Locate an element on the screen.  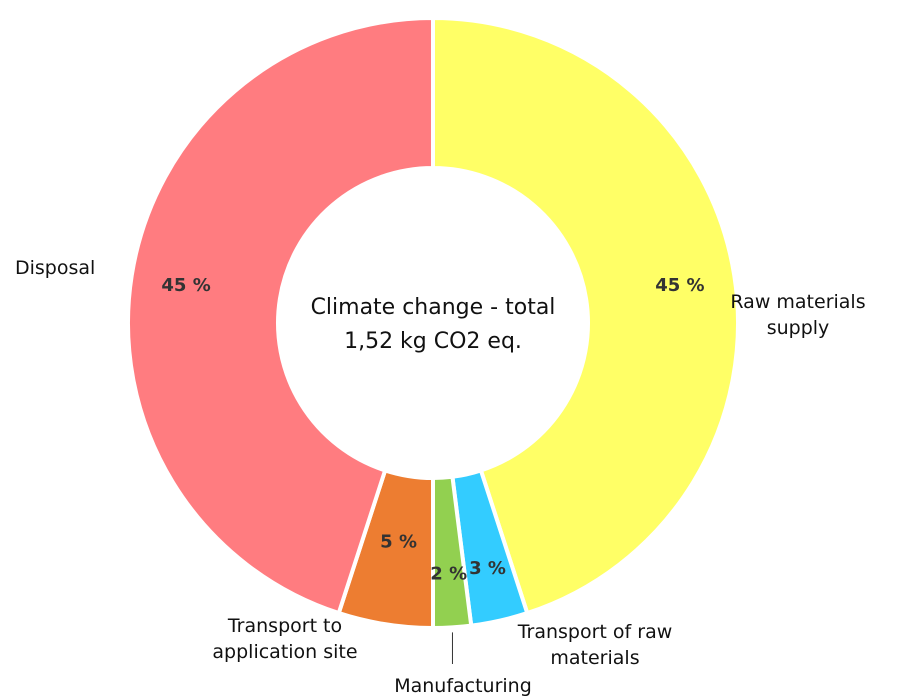
percent-label-manufacturing: 2 % is located at coordinates (448, 574).